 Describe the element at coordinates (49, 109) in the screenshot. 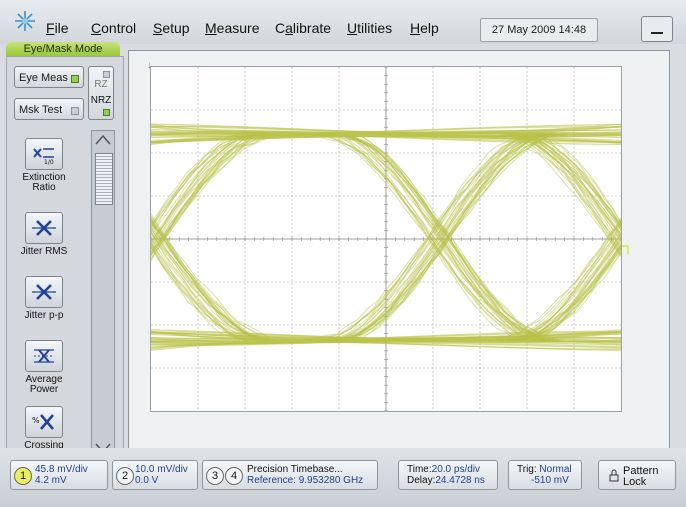

I see `msk-test-button: Msk Test` at that location.